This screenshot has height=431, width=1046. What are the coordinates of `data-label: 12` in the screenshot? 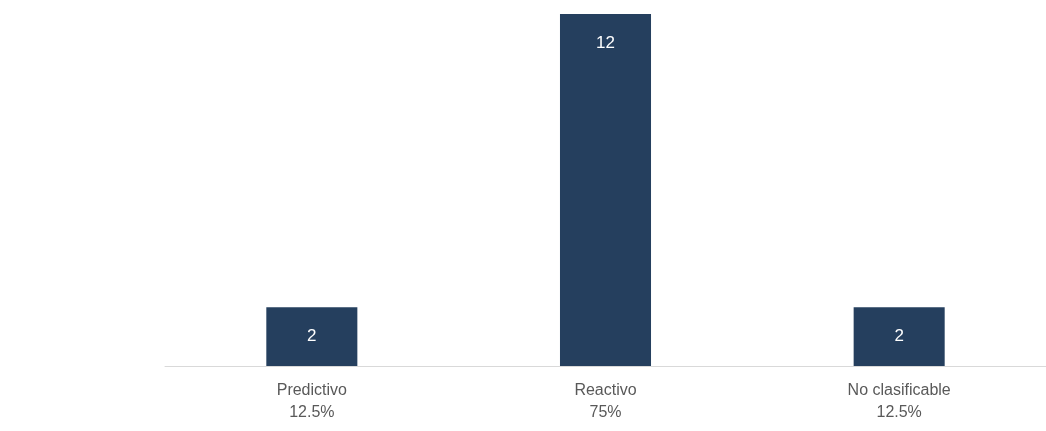 It's located at (605, 42).